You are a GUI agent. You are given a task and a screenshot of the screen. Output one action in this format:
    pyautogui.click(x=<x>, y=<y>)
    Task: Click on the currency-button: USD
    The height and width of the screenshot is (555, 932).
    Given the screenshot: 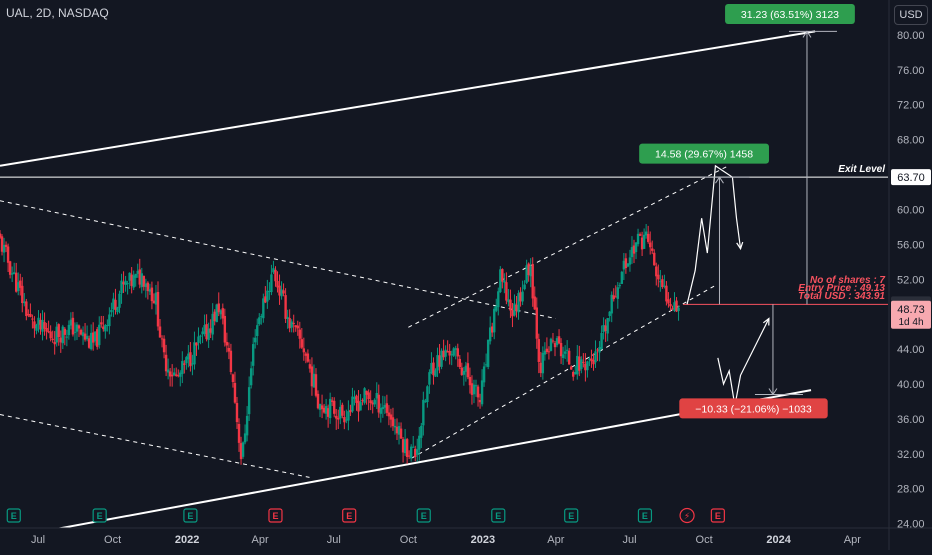 What is the action you would take?
    pyautogui.click(x=911, y=15)
    